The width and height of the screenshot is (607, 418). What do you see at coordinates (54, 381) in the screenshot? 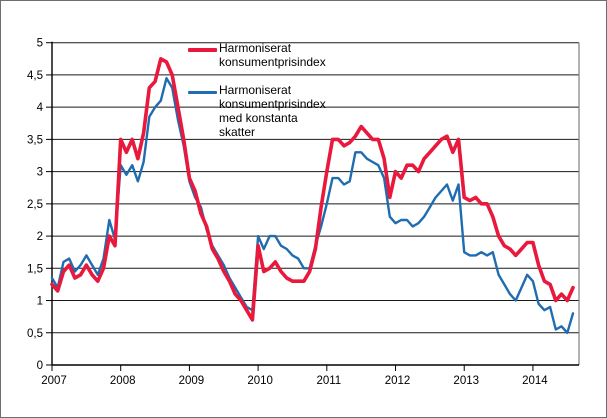
I see `x-axis-tick-label: 2007` at bounding box center [54, 381].